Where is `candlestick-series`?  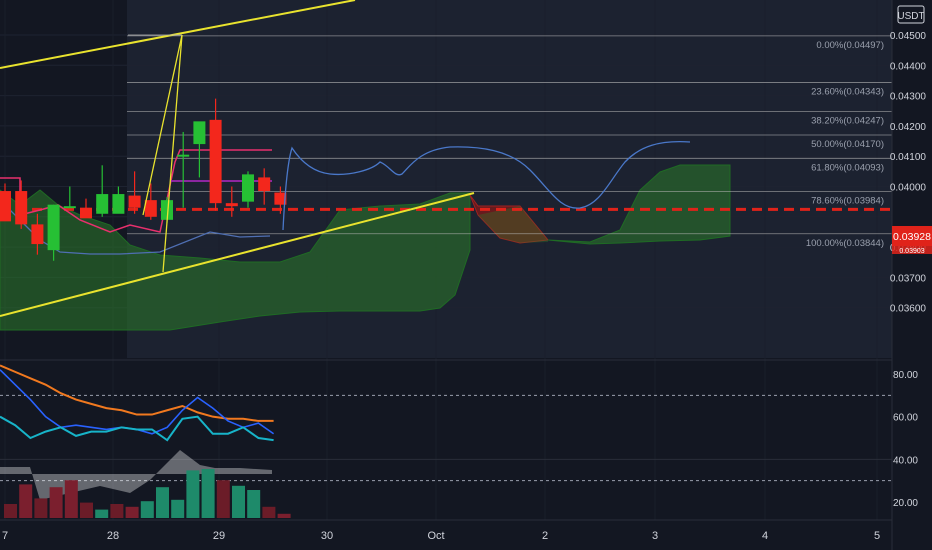 candlestick-series is located at coordinates (143, 179).